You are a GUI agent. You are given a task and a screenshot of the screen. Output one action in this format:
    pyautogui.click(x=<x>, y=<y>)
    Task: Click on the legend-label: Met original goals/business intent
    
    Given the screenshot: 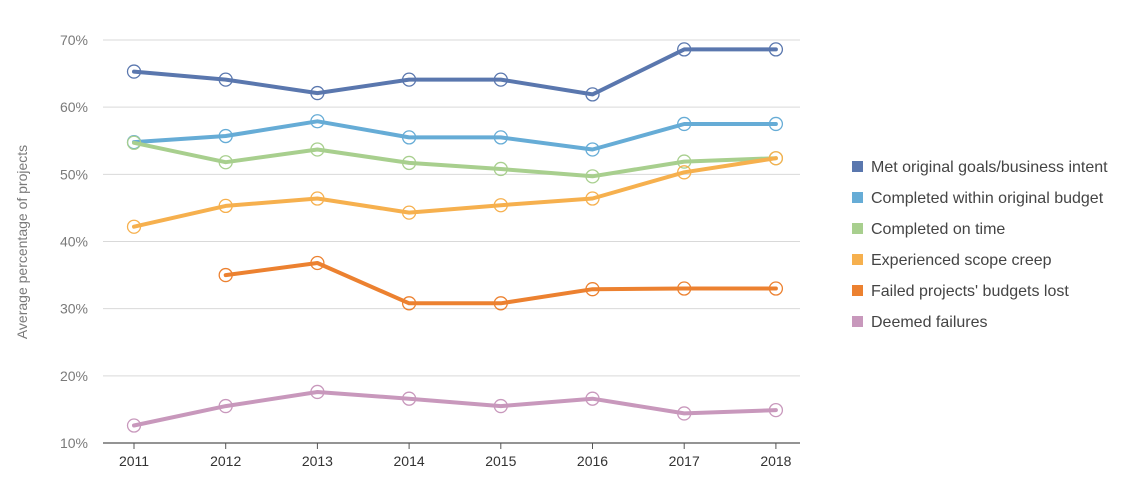 What is the action you would take?
    pyautogui.click(x=989, y=167)
    